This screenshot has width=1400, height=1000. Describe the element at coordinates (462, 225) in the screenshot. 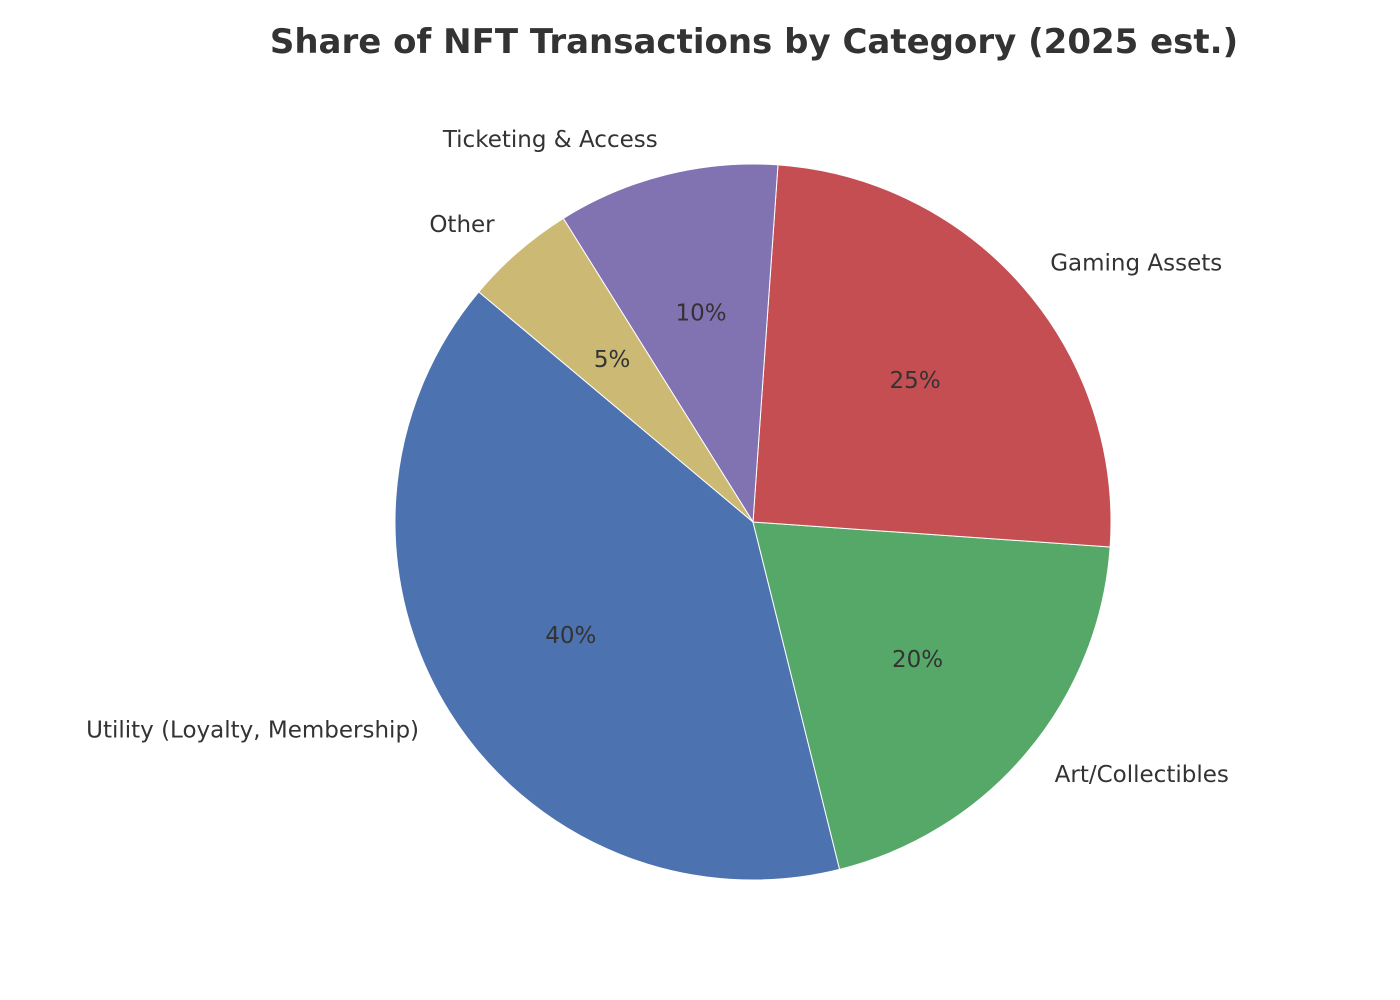

I see `category-label-other: Other` at that location.